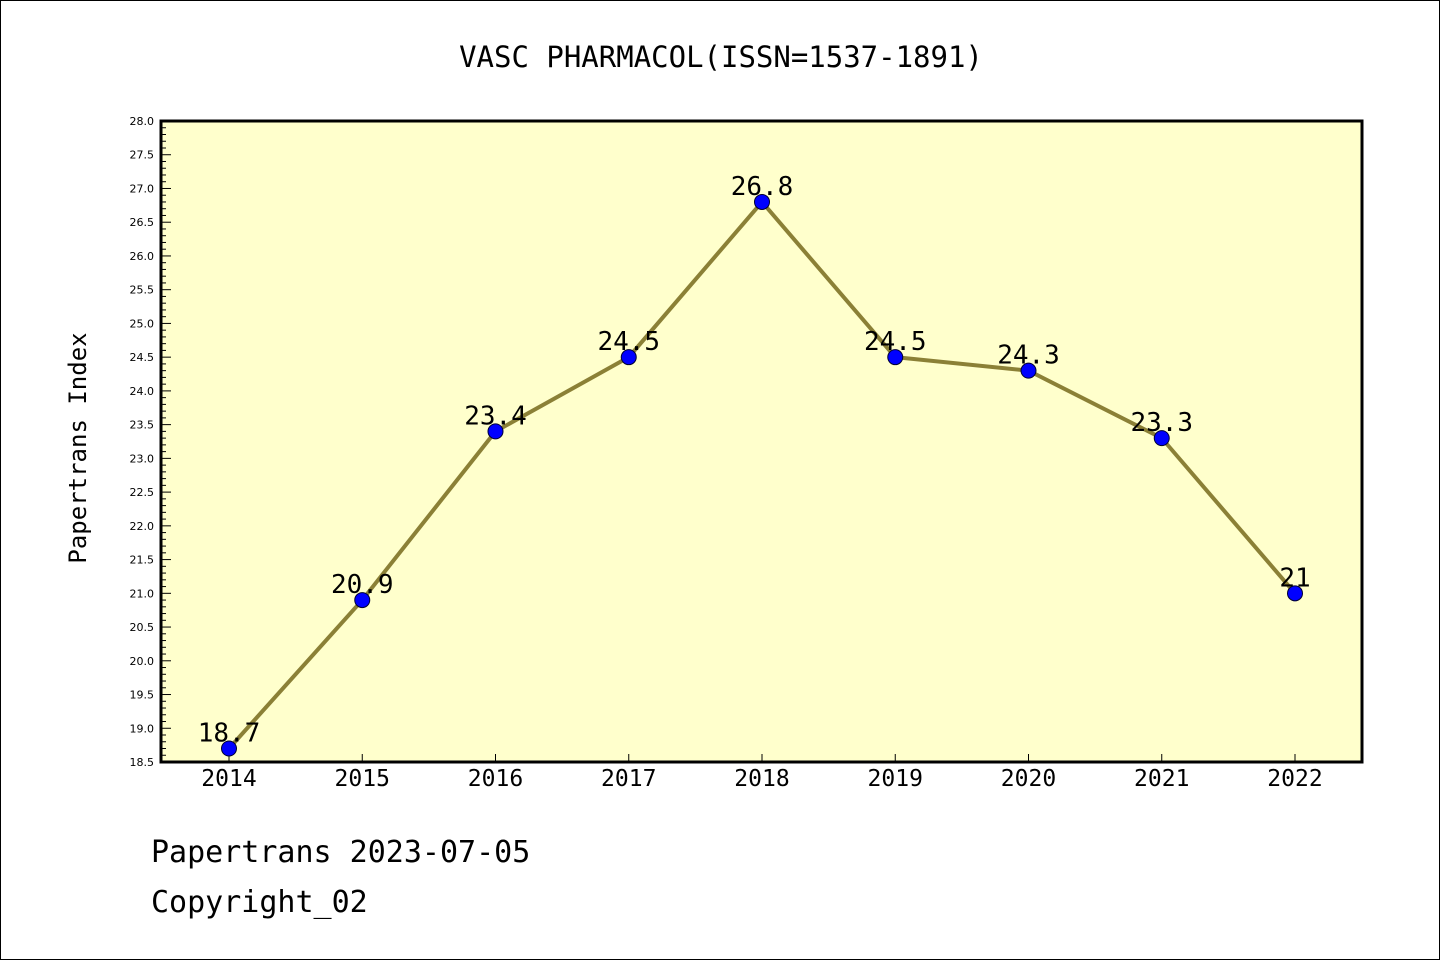 This screenshot has width=1440, height=961. I want to click on data-label: 26.8, so click(762, 187).